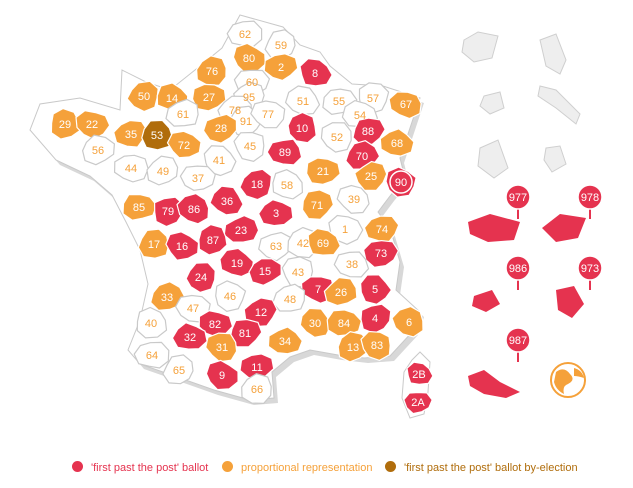 This screenshot has height=488, width=633. I want to click on department-label-22: 22, so click(92, 125).